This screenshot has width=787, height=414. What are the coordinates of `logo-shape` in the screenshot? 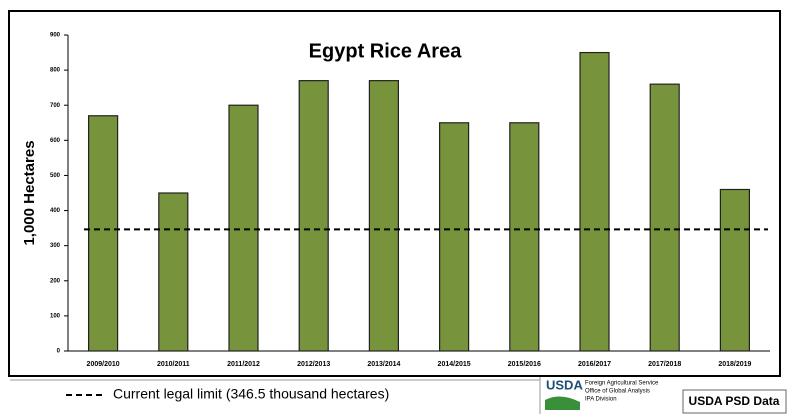 It's located at (562, 403).